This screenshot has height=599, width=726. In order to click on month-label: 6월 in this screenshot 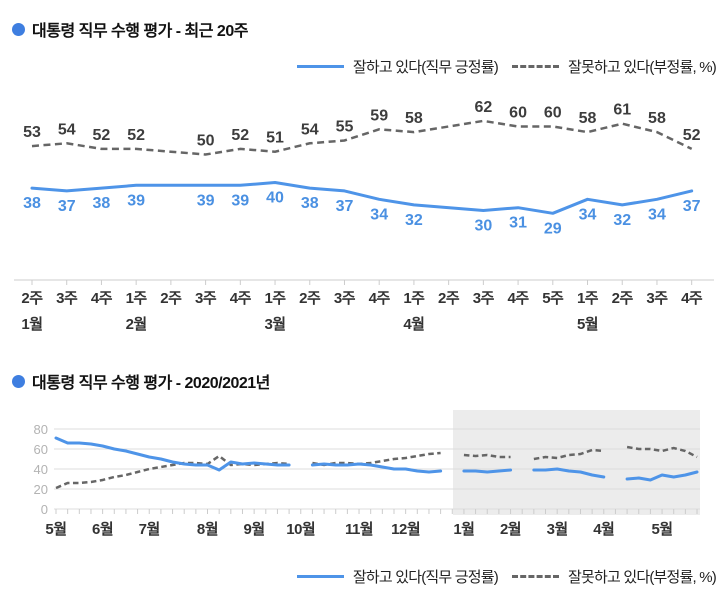, I will do `click(102, 529)`.